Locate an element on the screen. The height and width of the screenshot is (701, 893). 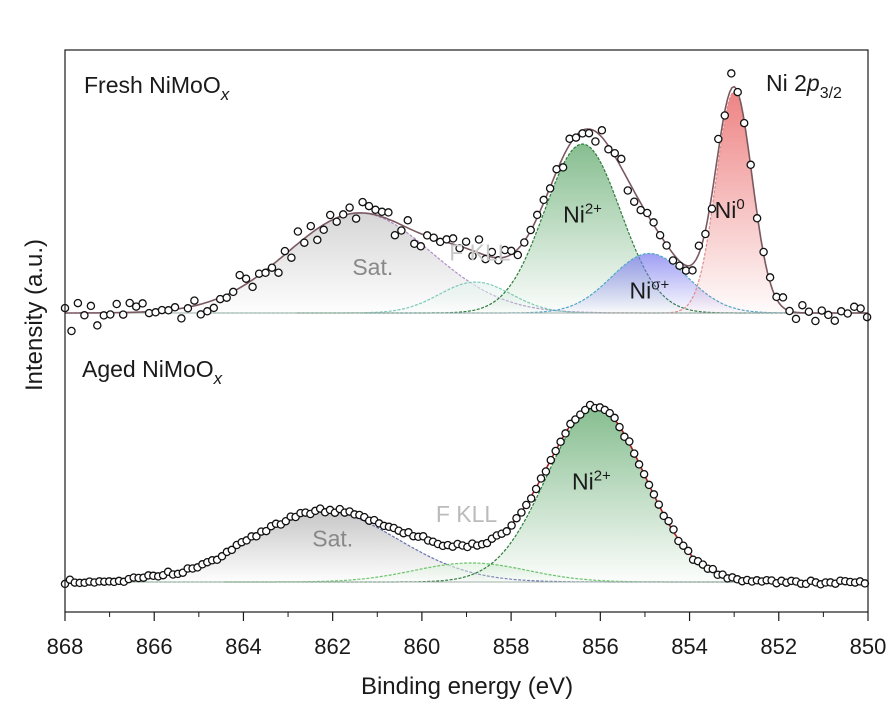
x-tick-label: 868 is located at coordinates (65, 646).